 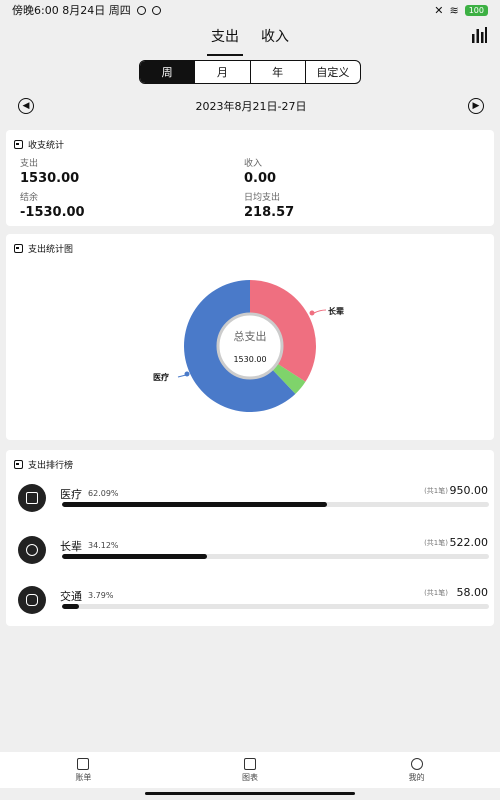 What do you see at coordinates (262, 198) in the screenshot?
I see `daily-label: 日均支出` at bounding box center [262, 198].